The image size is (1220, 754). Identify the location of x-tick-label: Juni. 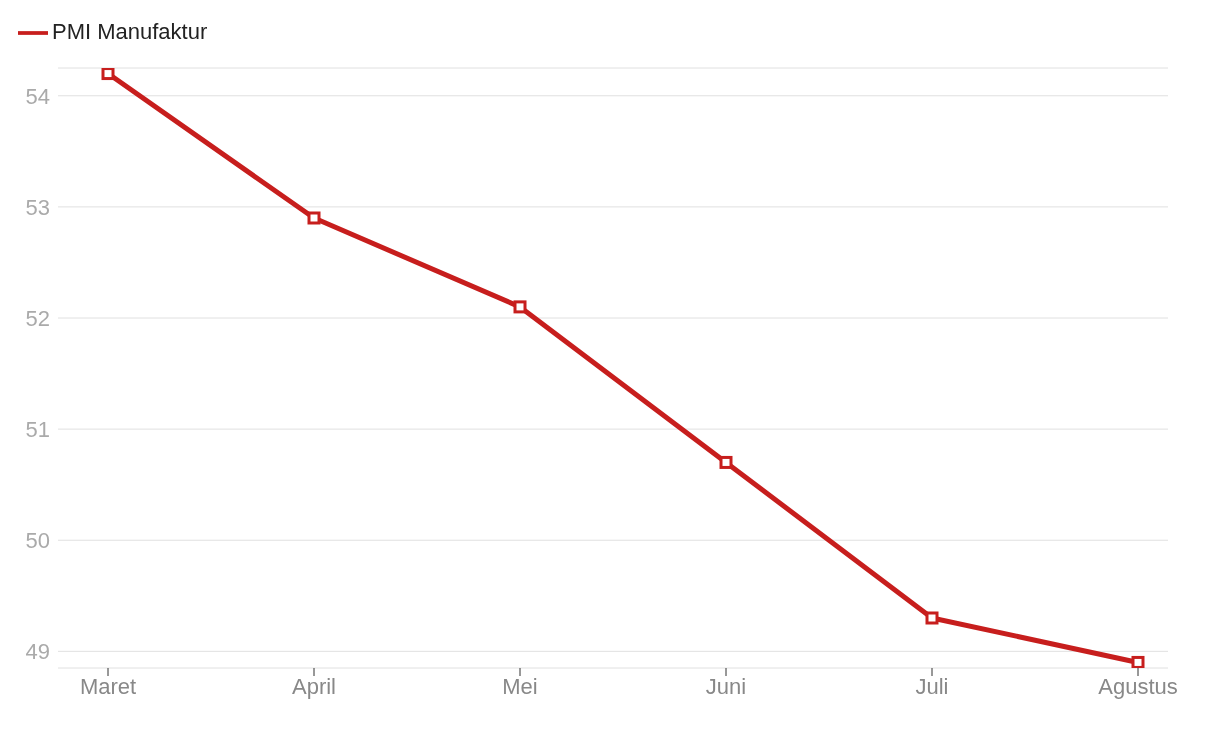
(726, 686).